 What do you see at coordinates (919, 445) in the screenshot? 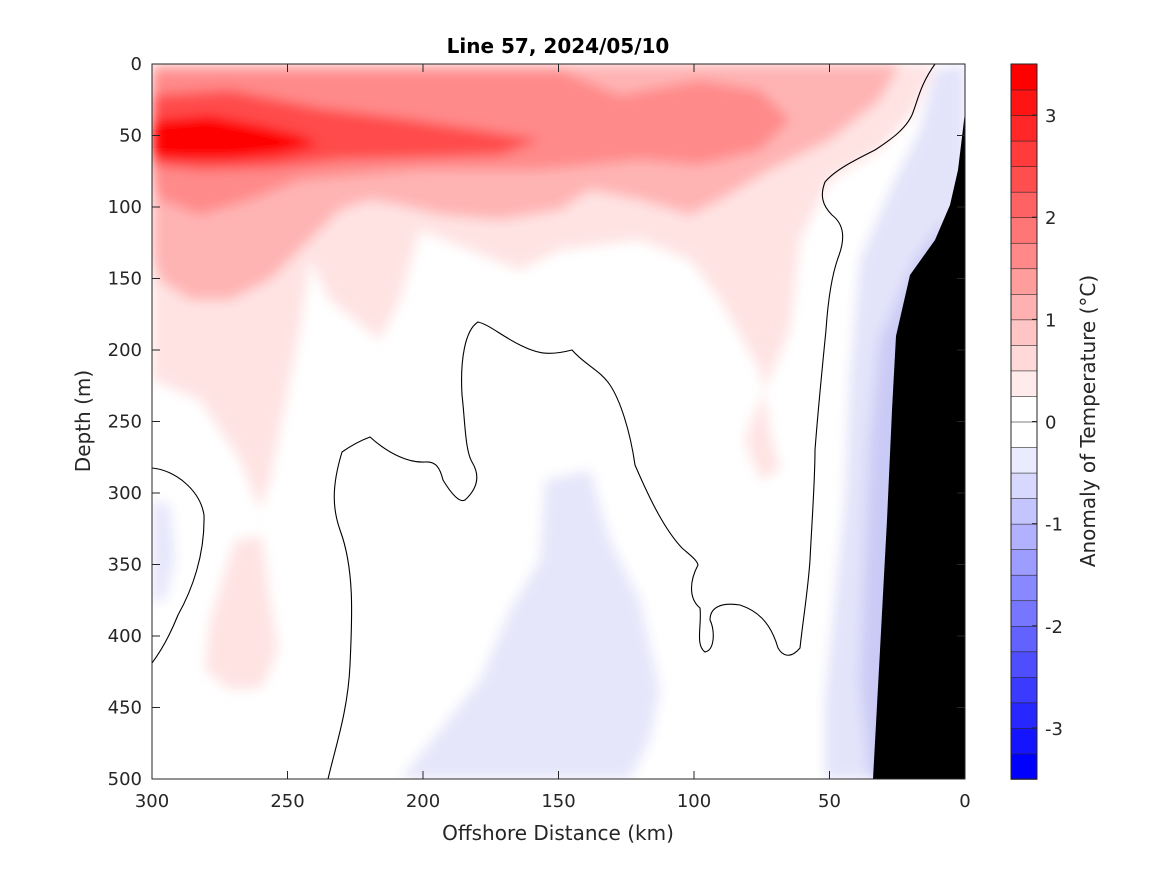
I see `seafloor-bathymetry` at bounding box center [919, 445].